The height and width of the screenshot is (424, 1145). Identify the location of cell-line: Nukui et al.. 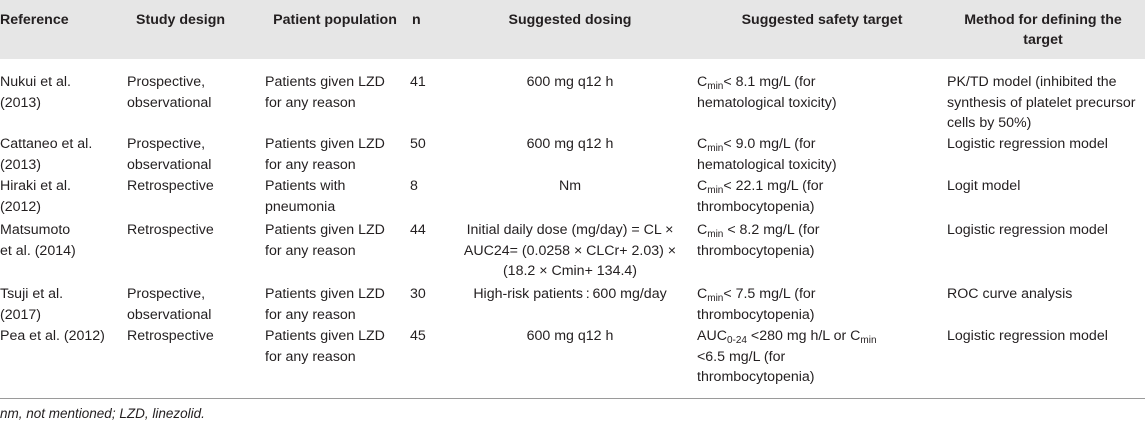
(35, 82).